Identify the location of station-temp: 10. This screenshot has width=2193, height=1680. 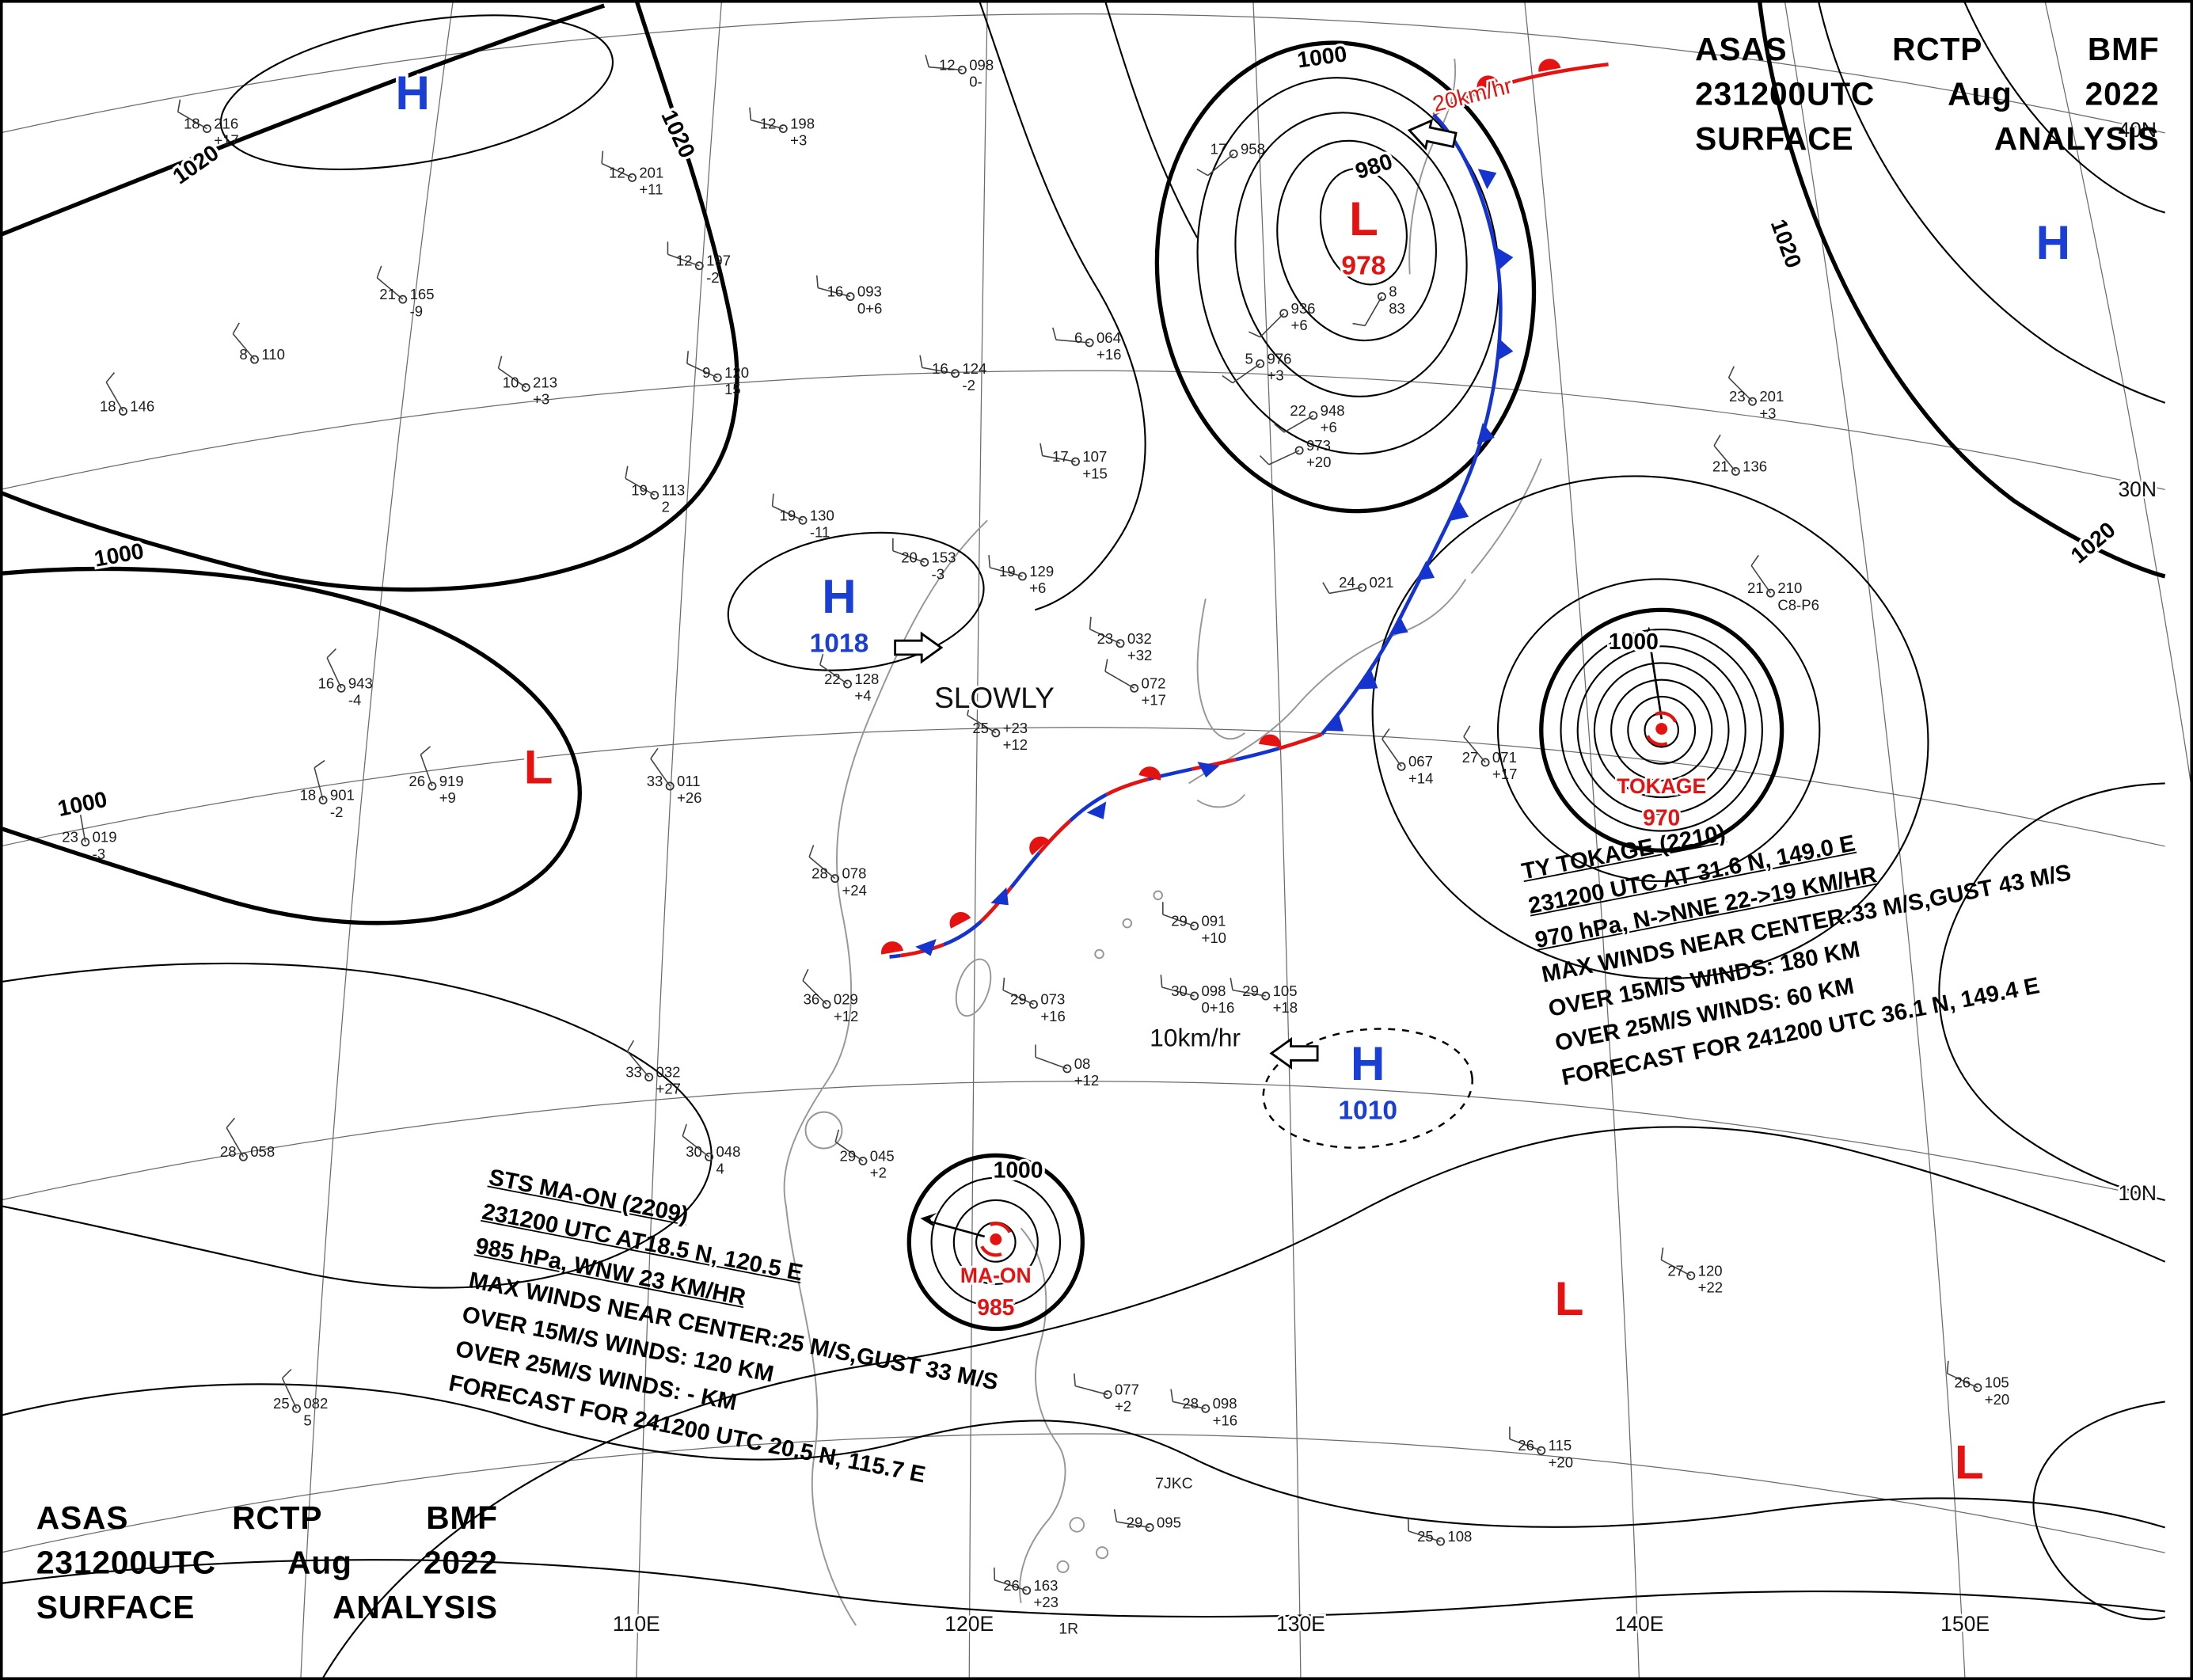
(511, 382).